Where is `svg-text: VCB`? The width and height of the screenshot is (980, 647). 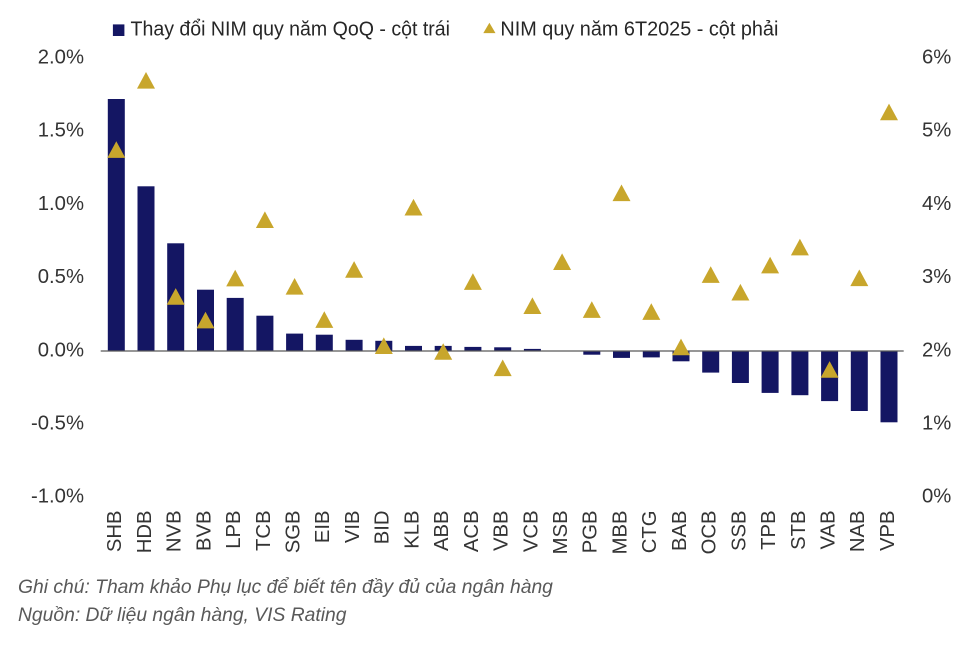 svg-text: VCB is located at coordinates (531, 531).